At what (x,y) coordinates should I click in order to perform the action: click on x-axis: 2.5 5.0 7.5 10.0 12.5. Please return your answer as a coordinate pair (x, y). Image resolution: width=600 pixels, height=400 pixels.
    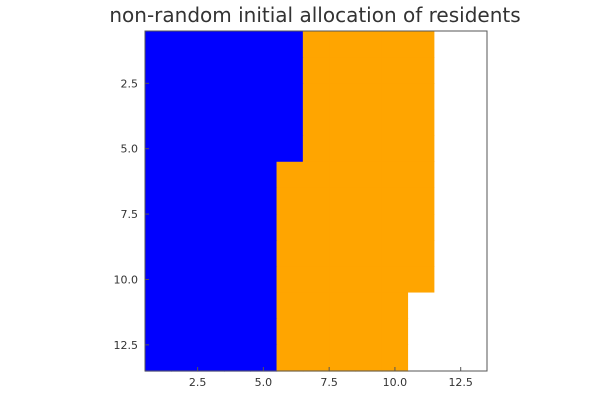
    Looking at the image, I should click on (331, 378).